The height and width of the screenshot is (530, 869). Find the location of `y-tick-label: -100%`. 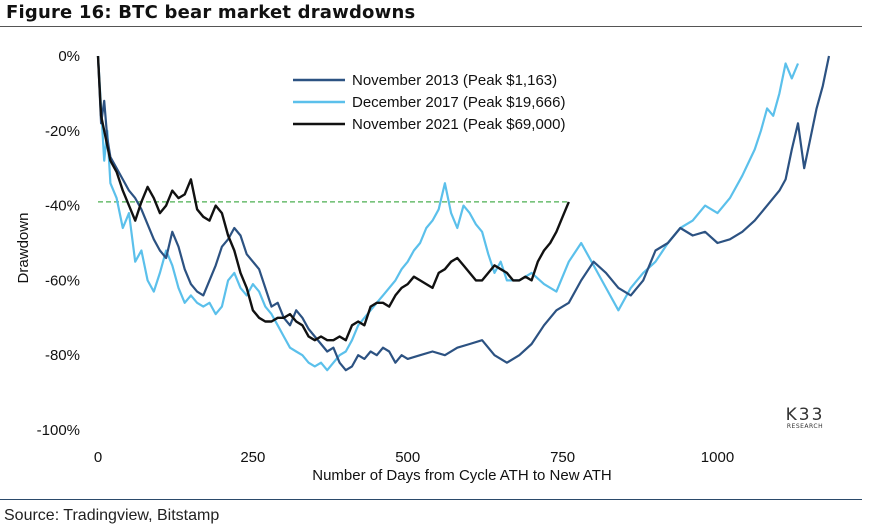

y-tick-label: -100% is located at coordinates (58, 430).